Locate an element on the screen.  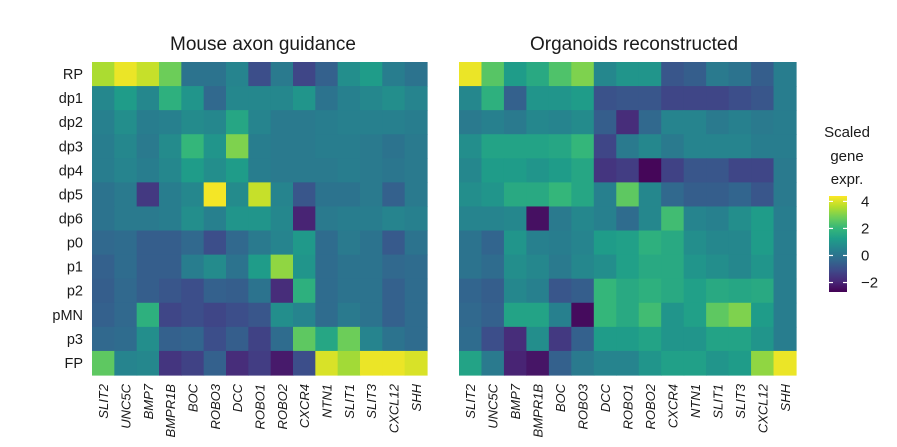
column-label: ROBO1 is located at coordinates (260, 407).